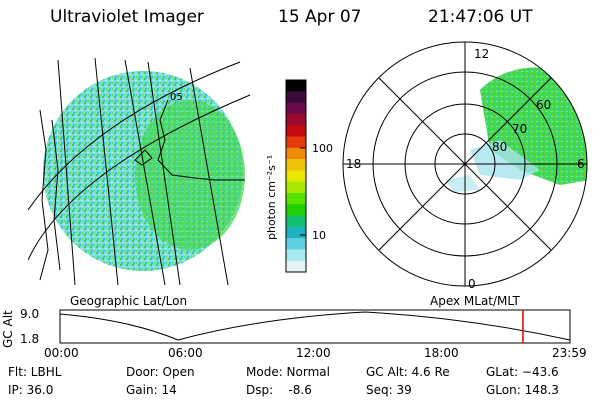 The width and height of the screenshot is (600, 400). I want to click on colorbar-unit-label: photon cm⁻²s⁻¹, so click(271, 197).